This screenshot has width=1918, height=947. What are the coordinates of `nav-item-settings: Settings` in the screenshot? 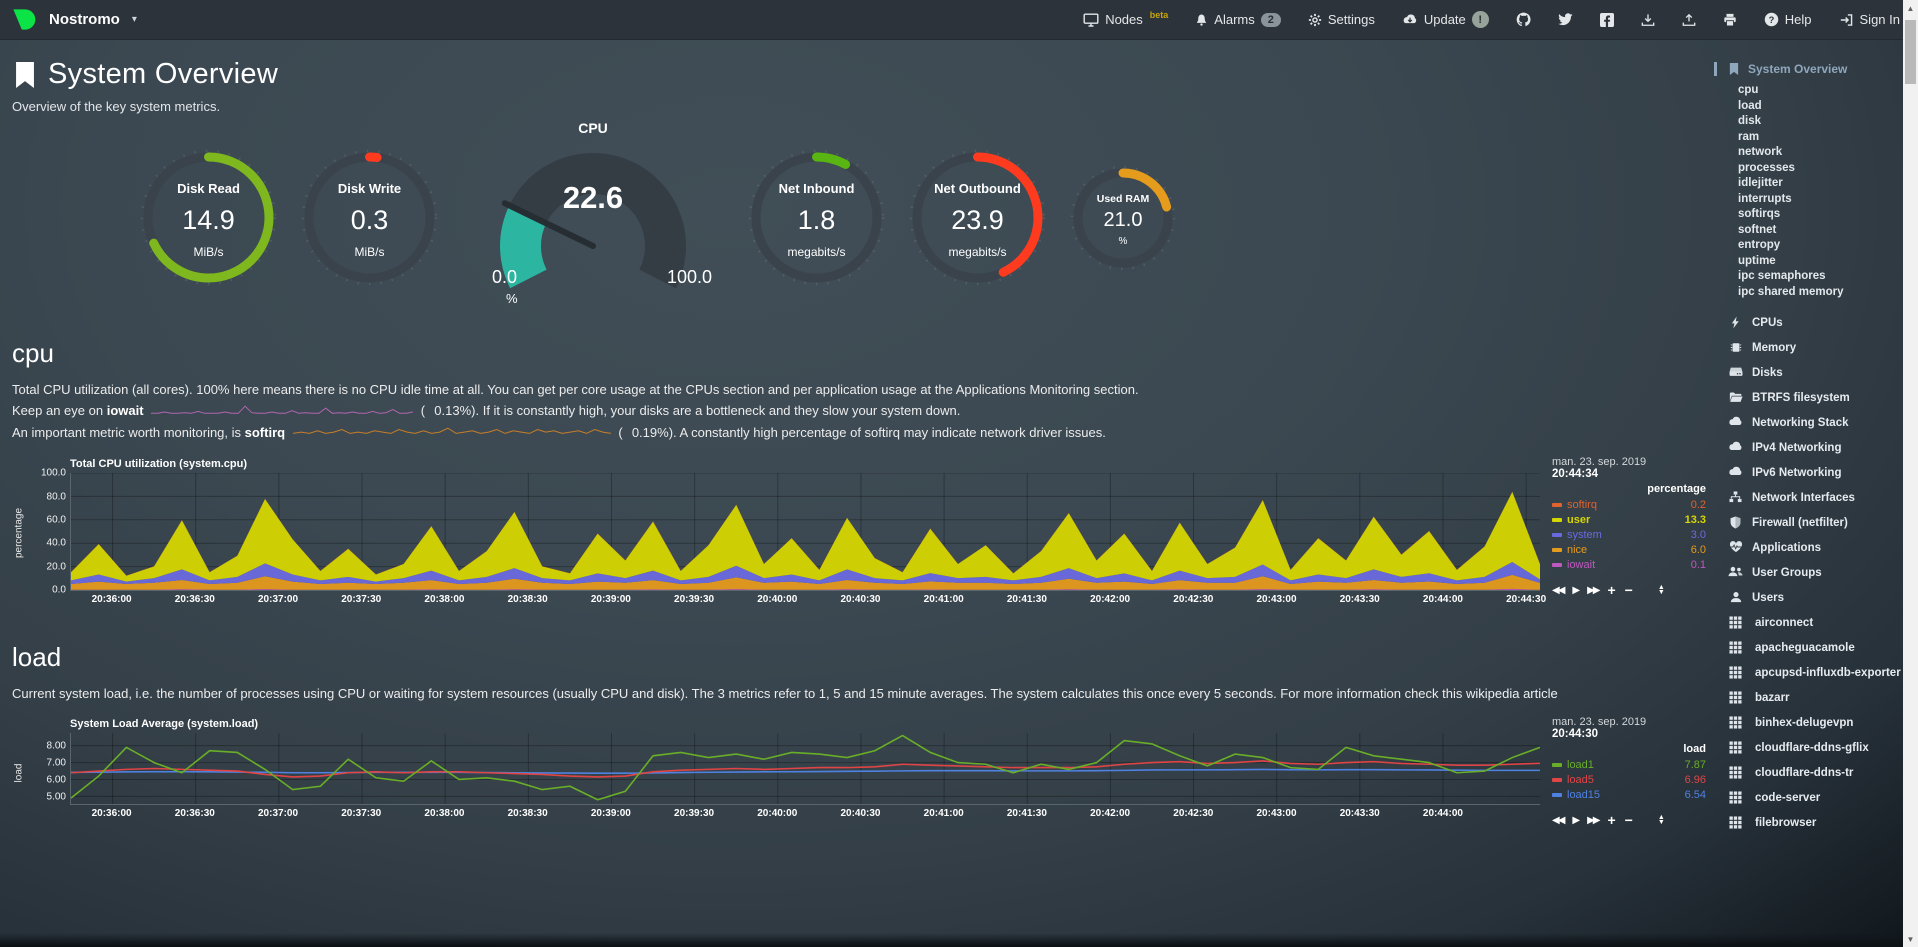 It's located at (1341, 19).